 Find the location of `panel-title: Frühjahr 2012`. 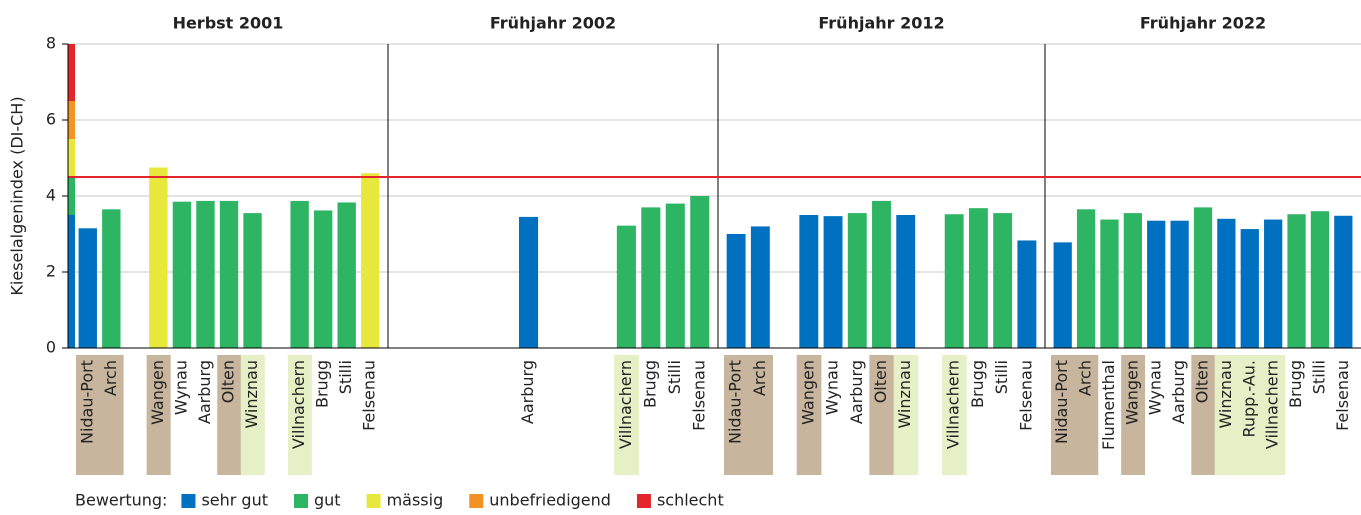

panel-title: Frühjahr 2012 is located at coordinates (881, 23).